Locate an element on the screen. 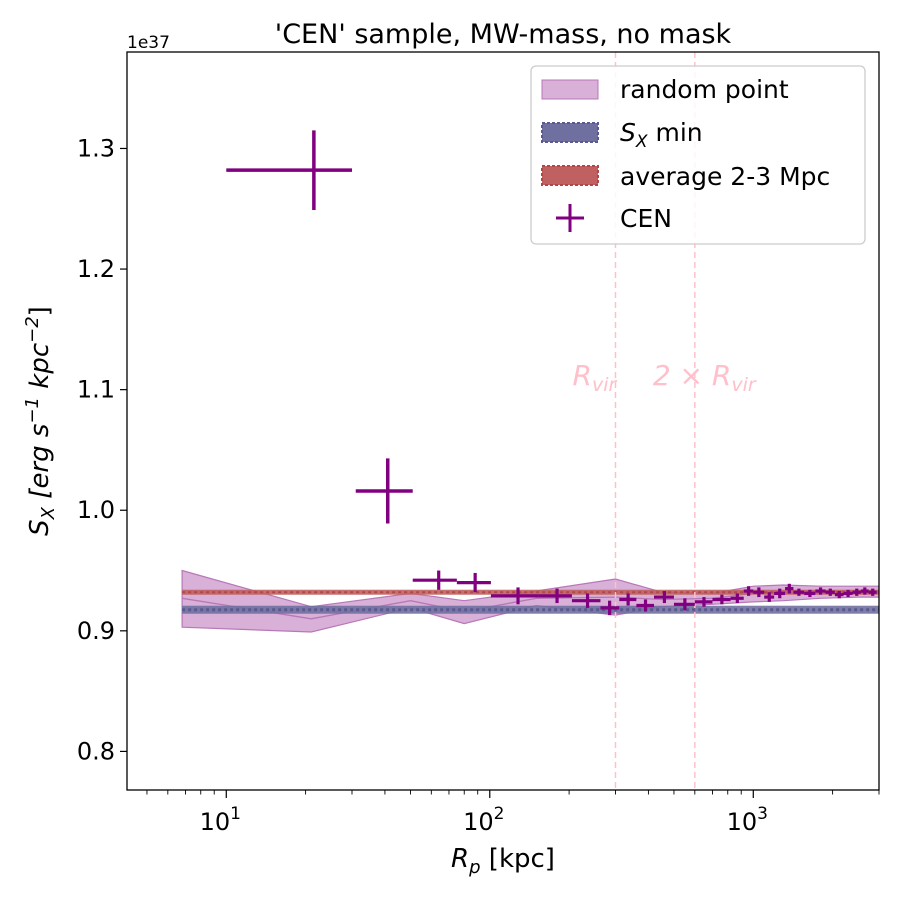 The width and height of the screenshot is (900, 900). vline-label-rvir: Rvir is located at coordinates (594, 377).